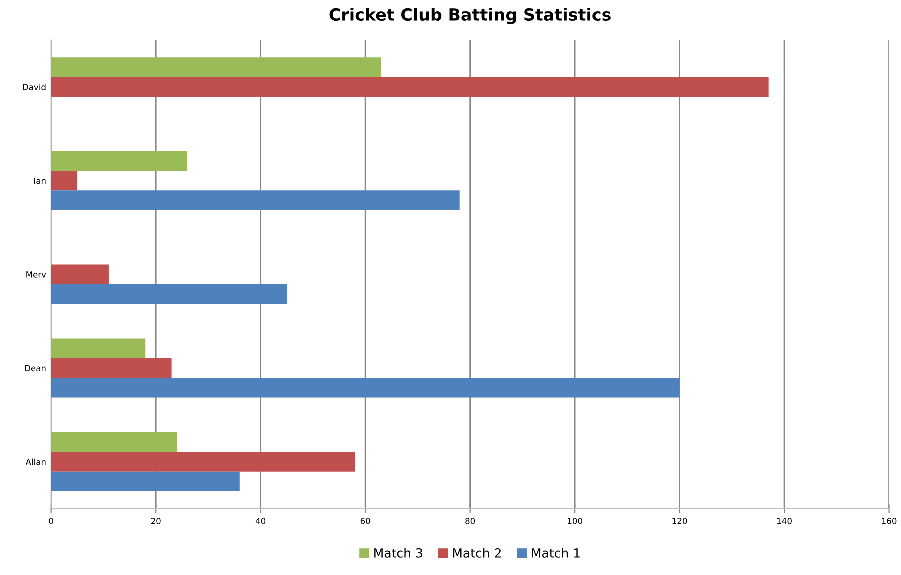 The image size is (901, 575). What do you see at coordinates (556, 553) in the screenshot?
I see `legend-label: Match 1` at bounding box center [556, 553].